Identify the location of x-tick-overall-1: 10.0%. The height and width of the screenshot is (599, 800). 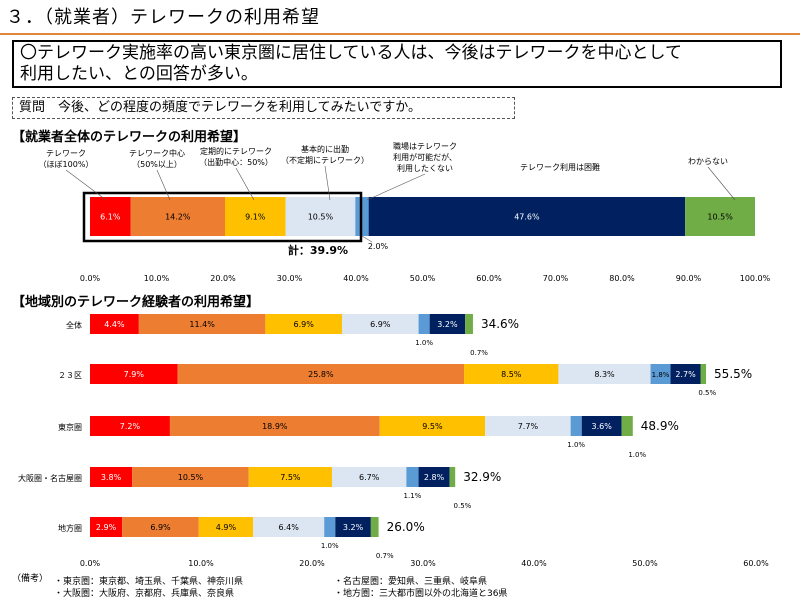
(157, 278).